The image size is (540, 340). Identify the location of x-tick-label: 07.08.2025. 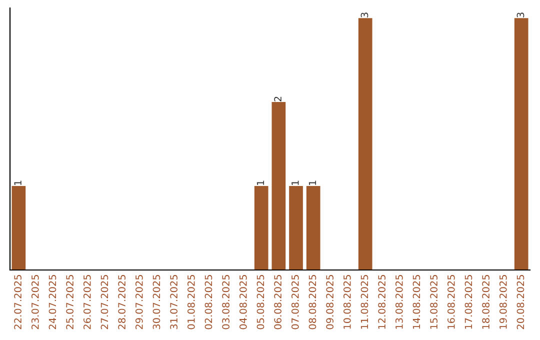
(295, 302).